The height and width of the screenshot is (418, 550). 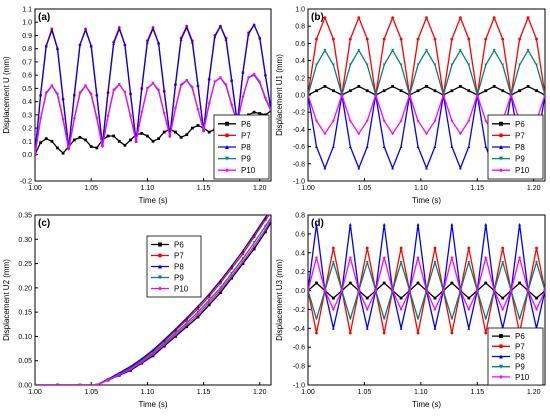 I want to click on y-tick-label: 0.25, so click(x=25, y=264).